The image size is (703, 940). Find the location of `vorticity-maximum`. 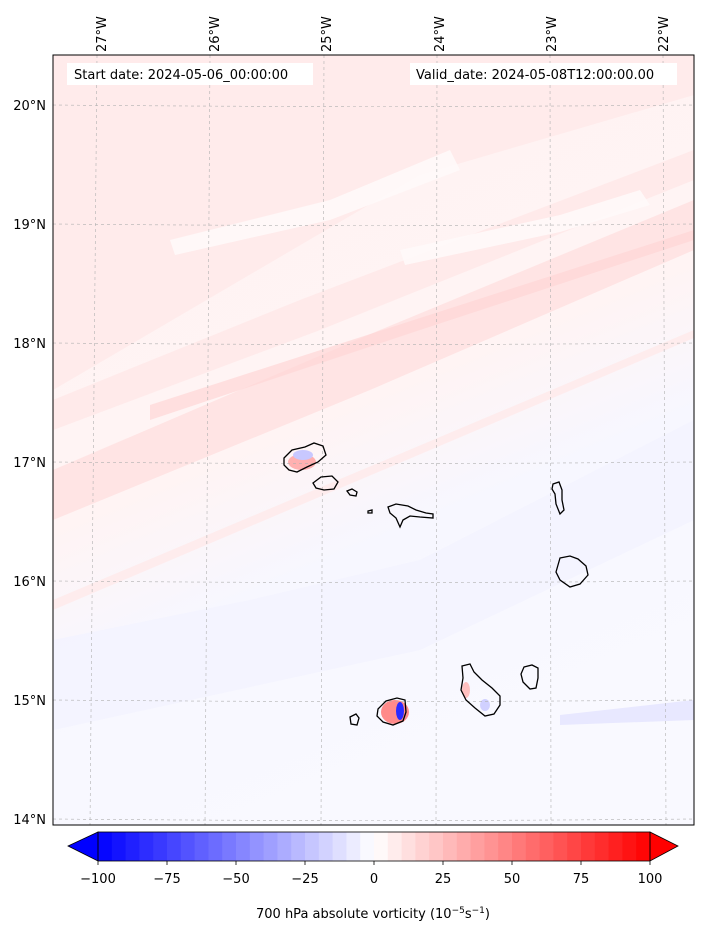

vorticity-maximum is located at coordinates (466, 690).